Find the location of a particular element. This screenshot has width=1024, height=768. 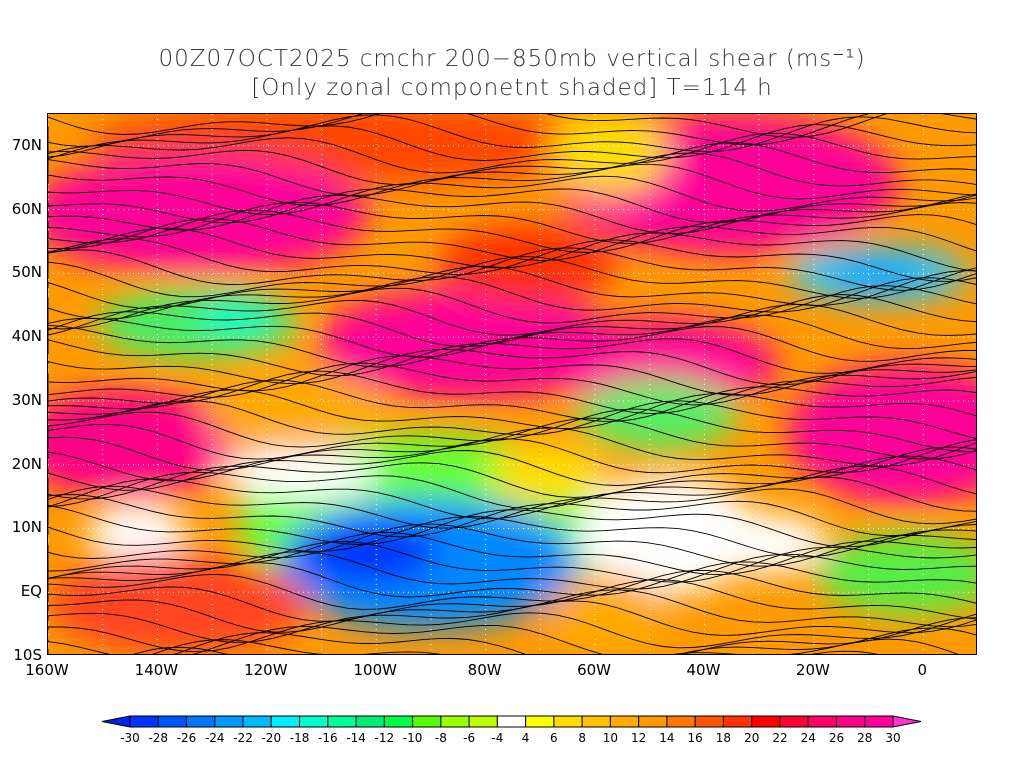

colorbar-high-arrow is located at coordinates (907, 721).